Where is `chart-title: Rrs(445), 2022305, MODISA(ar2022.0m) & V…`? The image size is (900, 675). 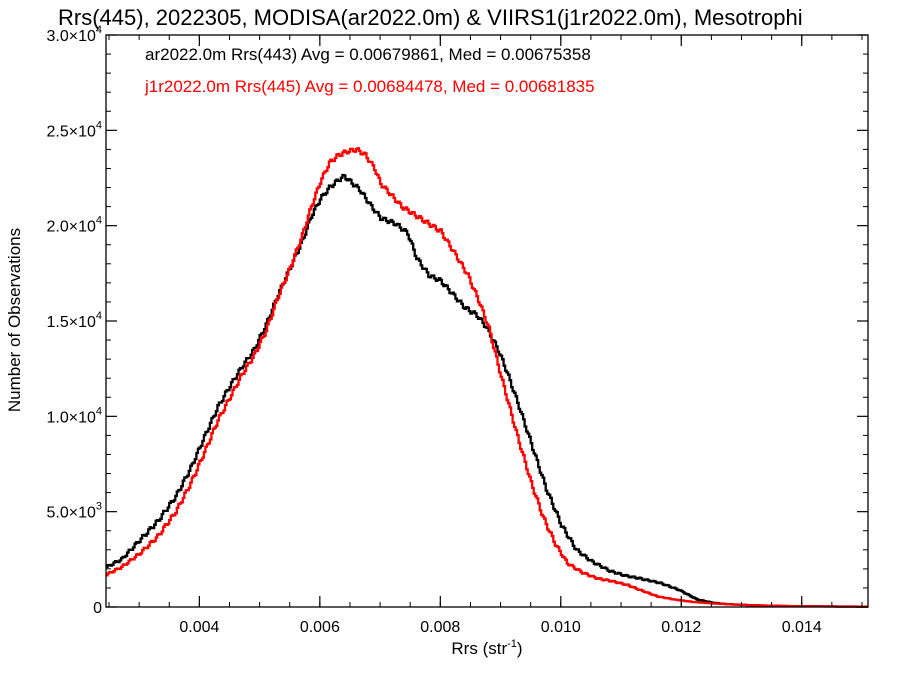 chart-title: Rrs(445), 2022305, MODISA(ar2022.0m) & V… is located at coordinates (430, 17).